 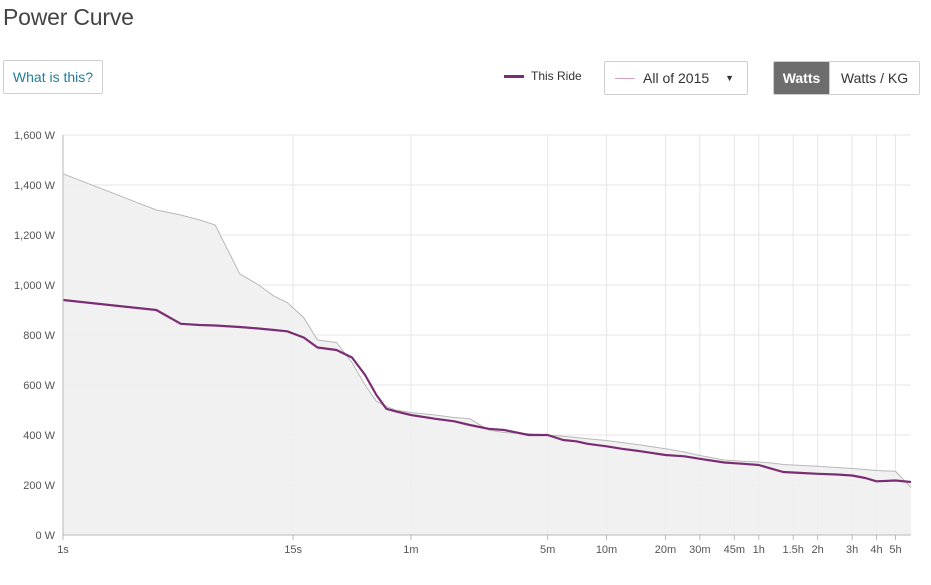 What do you see at coordinates (556, 76) in the screenshot?
I see `this-ride-legend-label: This Ride` at bounding box center [556, 76].